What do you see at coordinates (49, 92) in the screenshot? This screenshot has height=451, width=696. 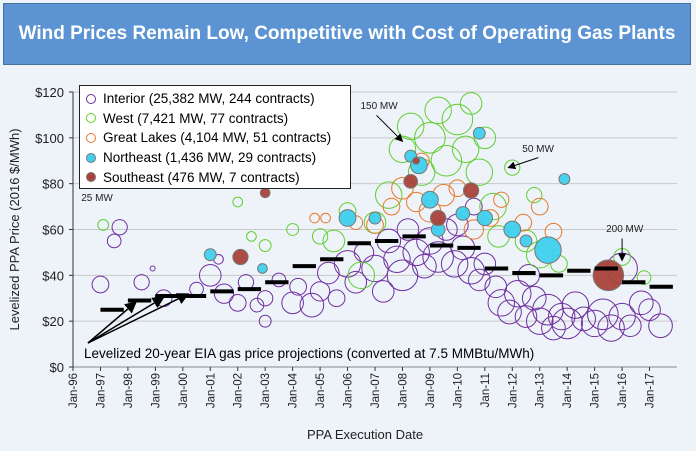 I see `y-tick-label: $120` at bounding box center [49, 92].